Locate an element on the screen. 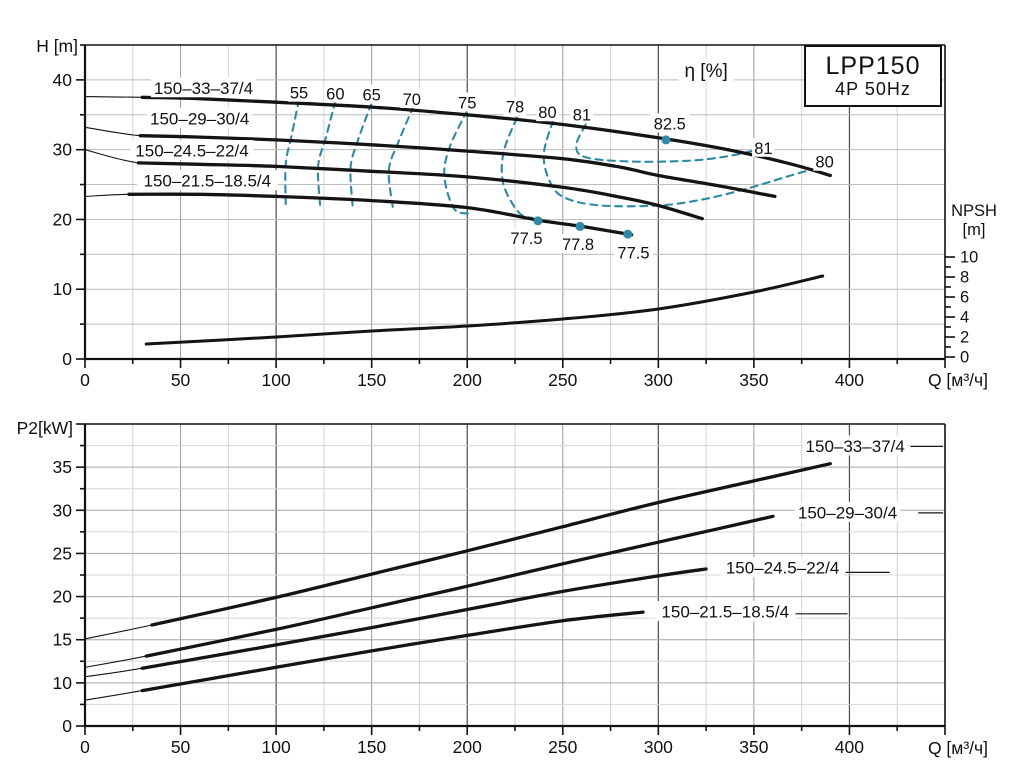  power-curve-label-1: 150–29–30/4 is located at coordinates (847, 512).